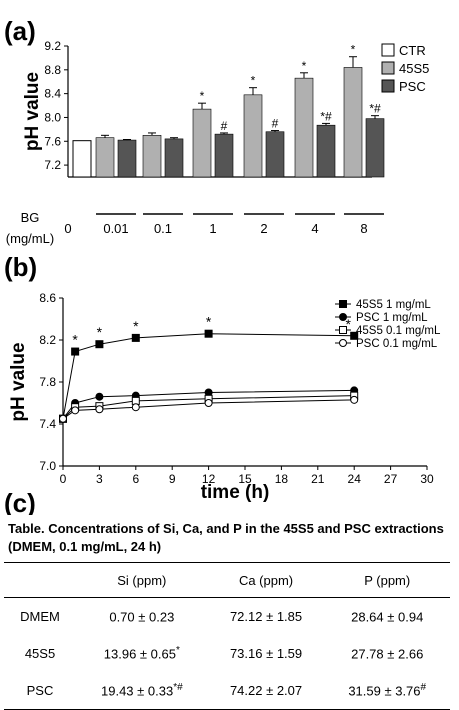 The image size is (459, 710). I want to click on p-cell: 31.59 ± 3.76#, so click(387, 691).